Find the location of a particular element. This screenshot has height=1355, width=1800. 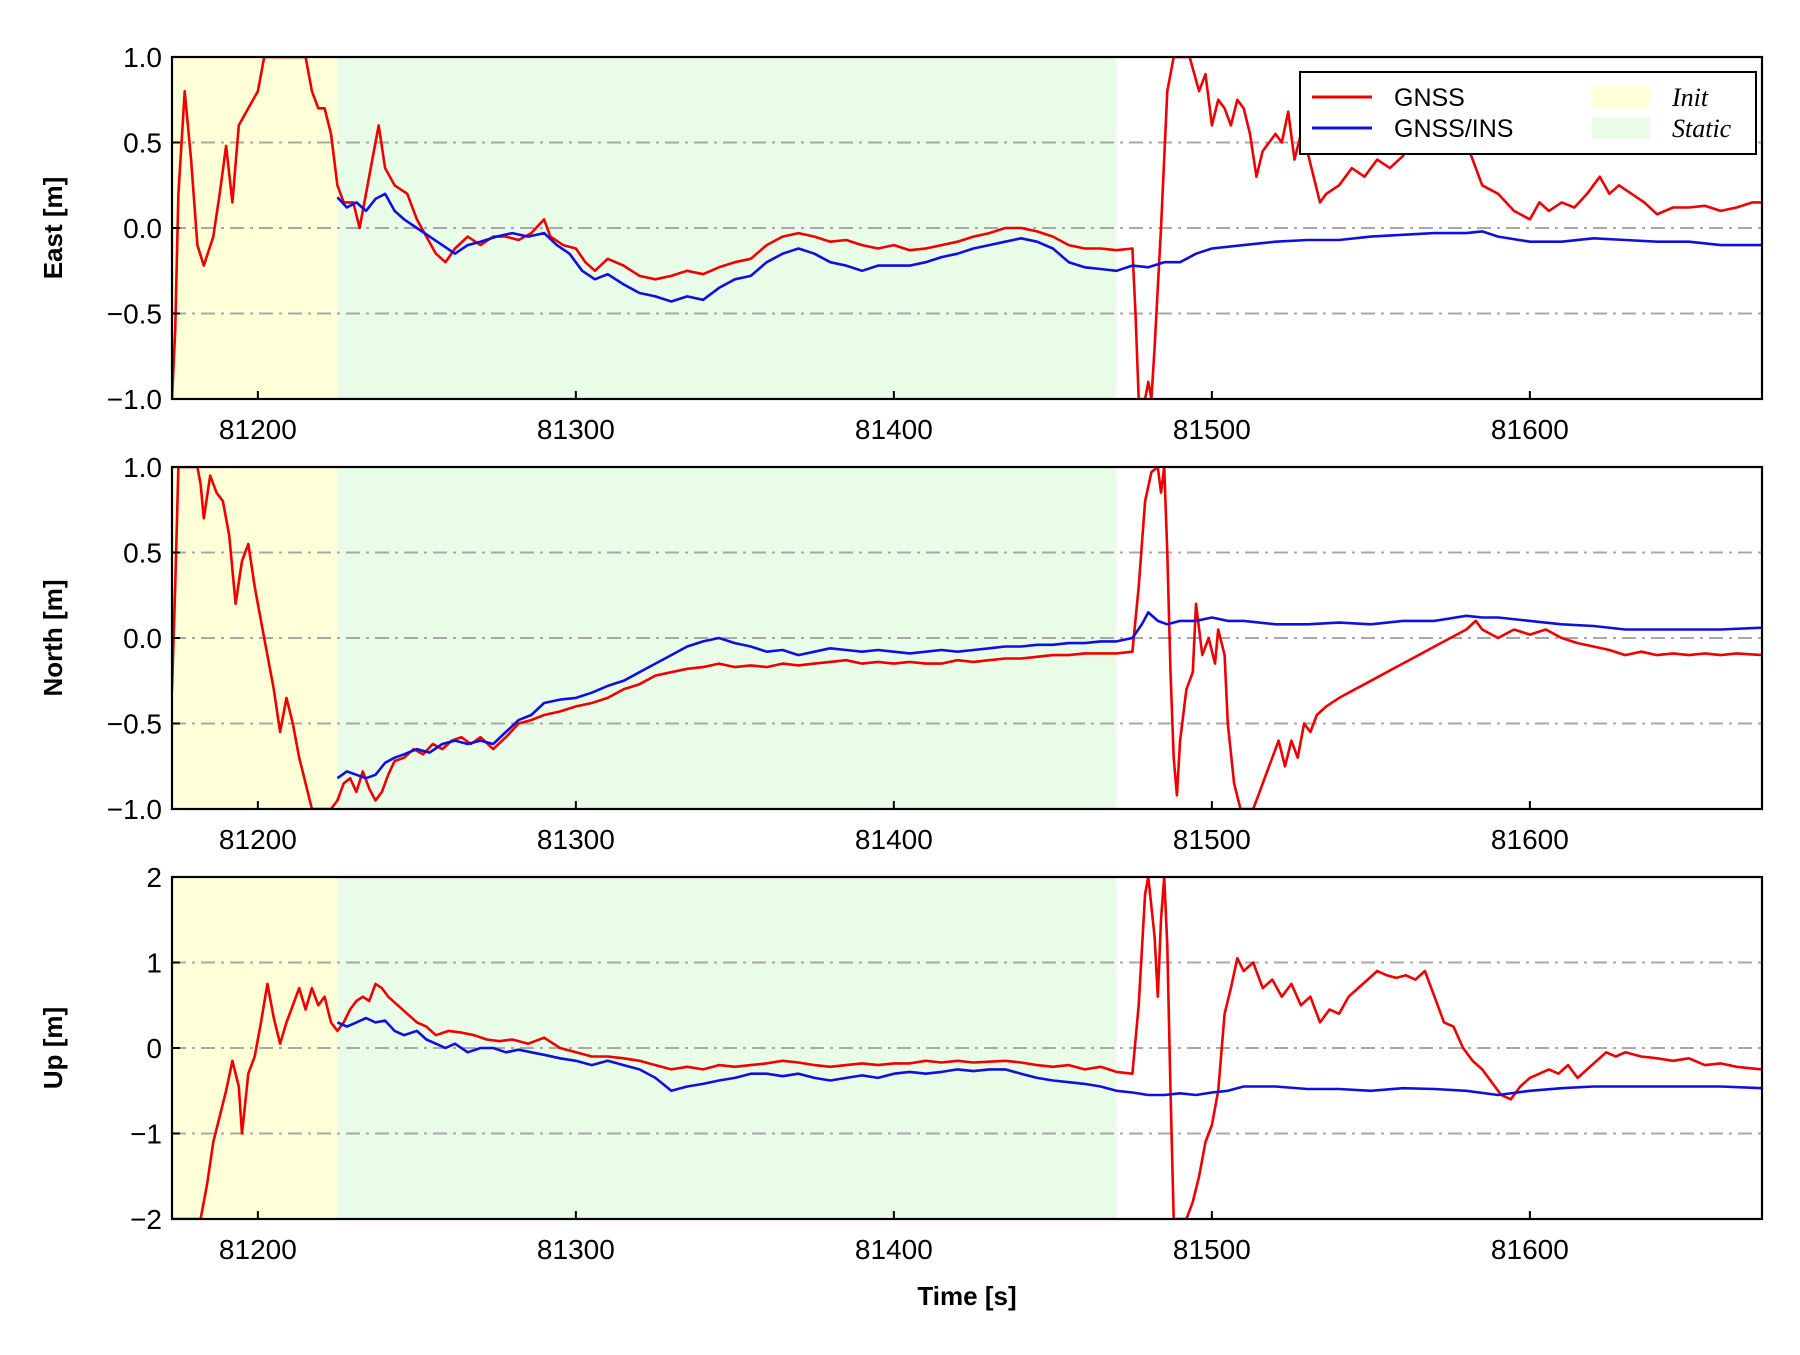

legend-label: GNSS/INS is located at coordinates (1453, 129).